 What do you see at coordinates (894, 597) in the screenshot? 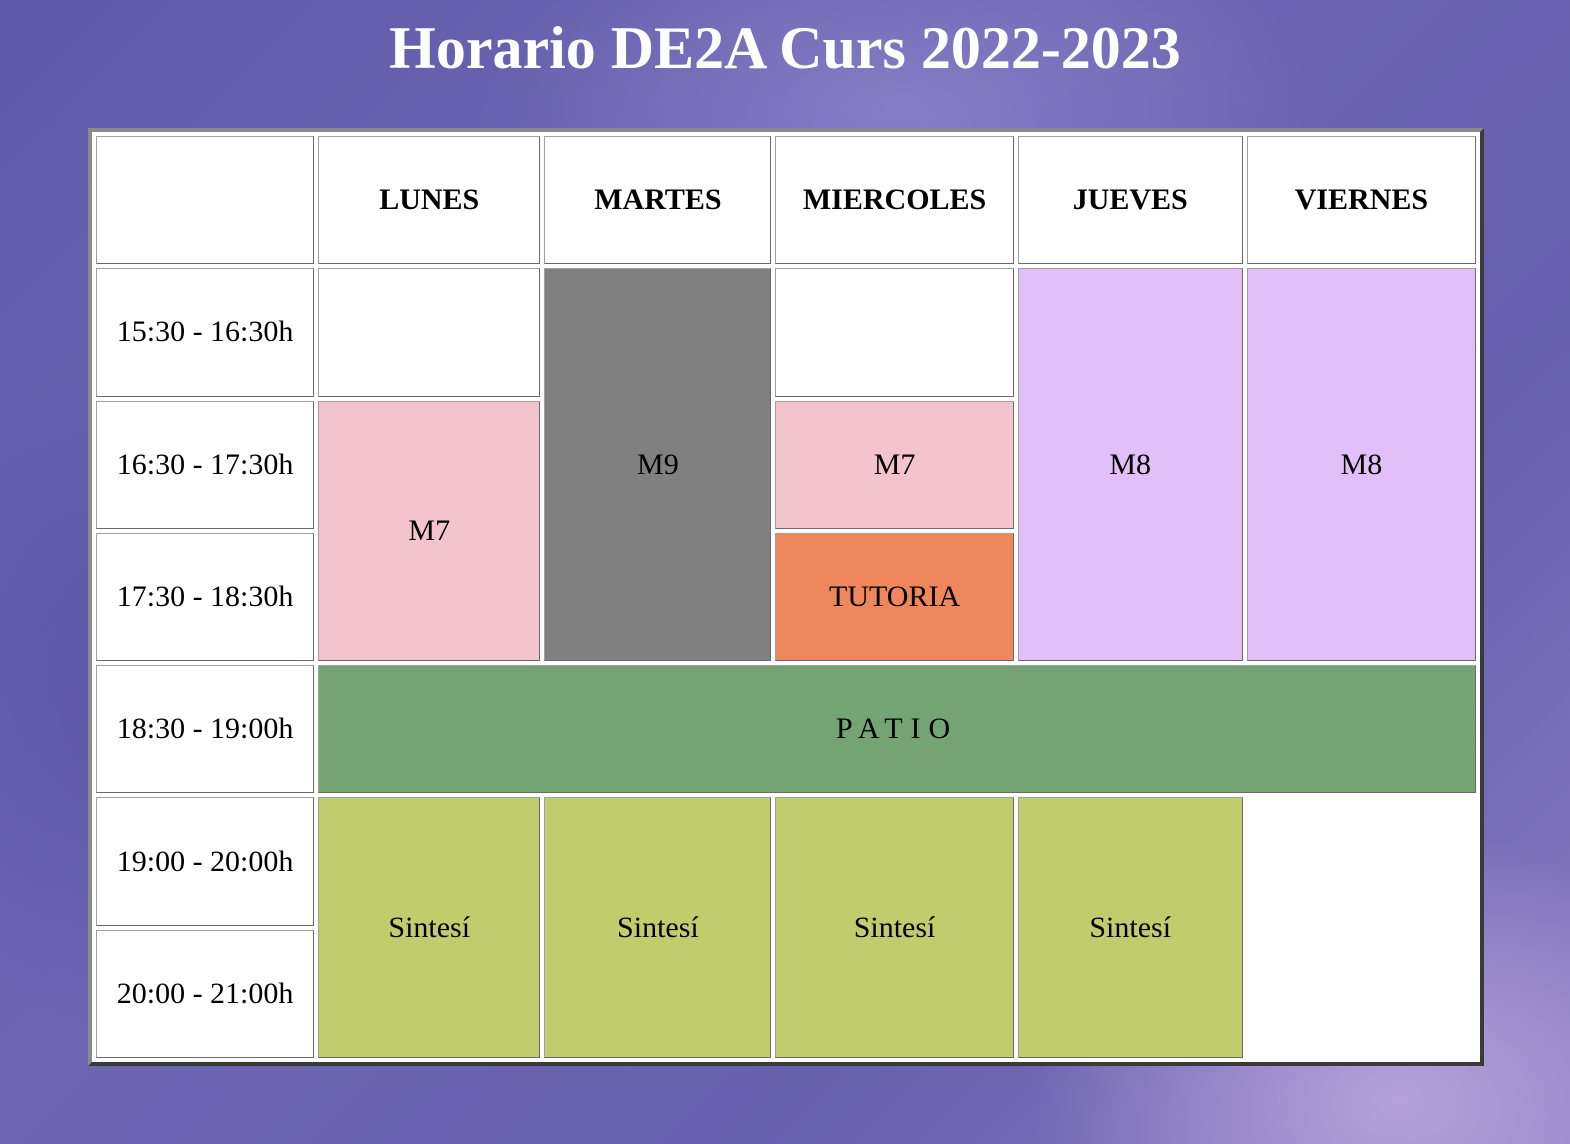
I see `miercoles-tutoria-cell: TUTORIA` at bounding box center [894, 597].